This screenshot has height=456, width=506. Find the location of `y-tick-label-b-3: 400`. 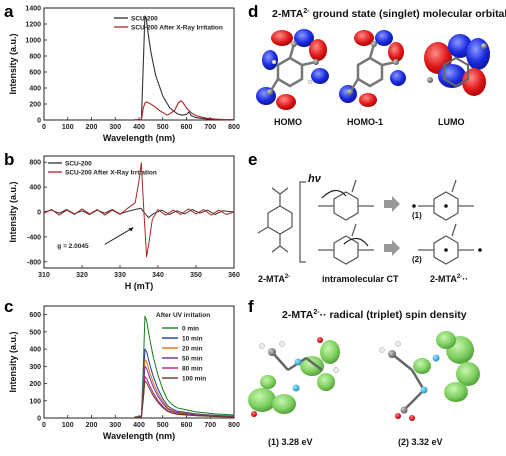

y-tick-label-b-3: 400 is located at coordinates (35, 188).